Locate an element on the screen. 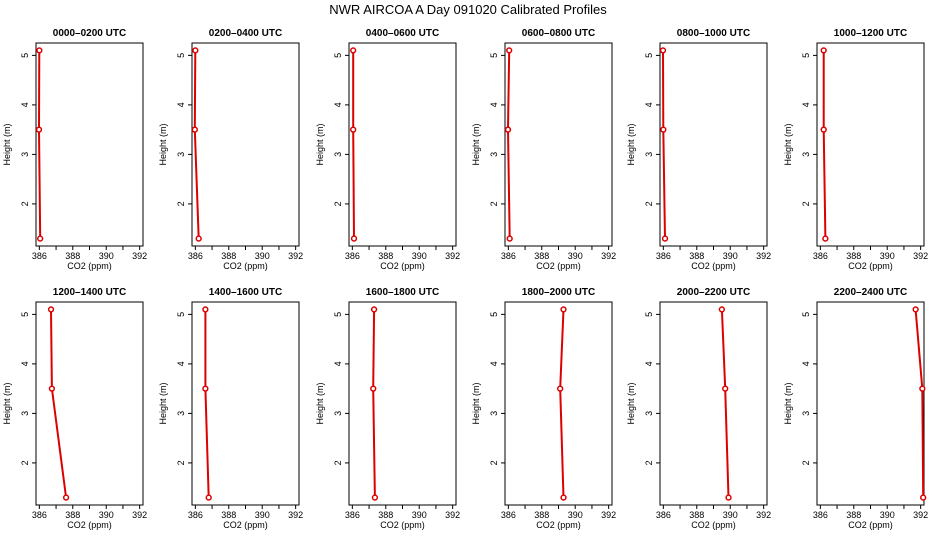  panel-title: 2000–2200 UTC is located at coordinates (713, 292).